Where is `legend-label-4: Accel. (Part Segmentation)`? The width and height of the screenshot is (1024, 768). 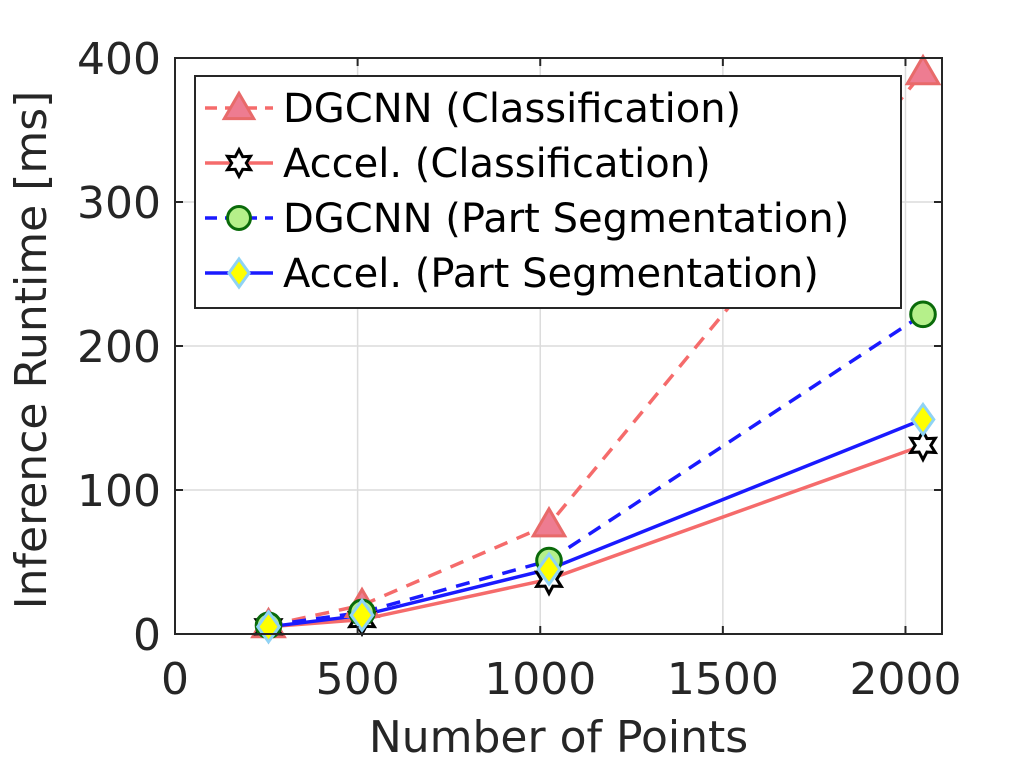
legend-label-4: Accel. (Part Segmentation) is located at coordinates (551, 274).